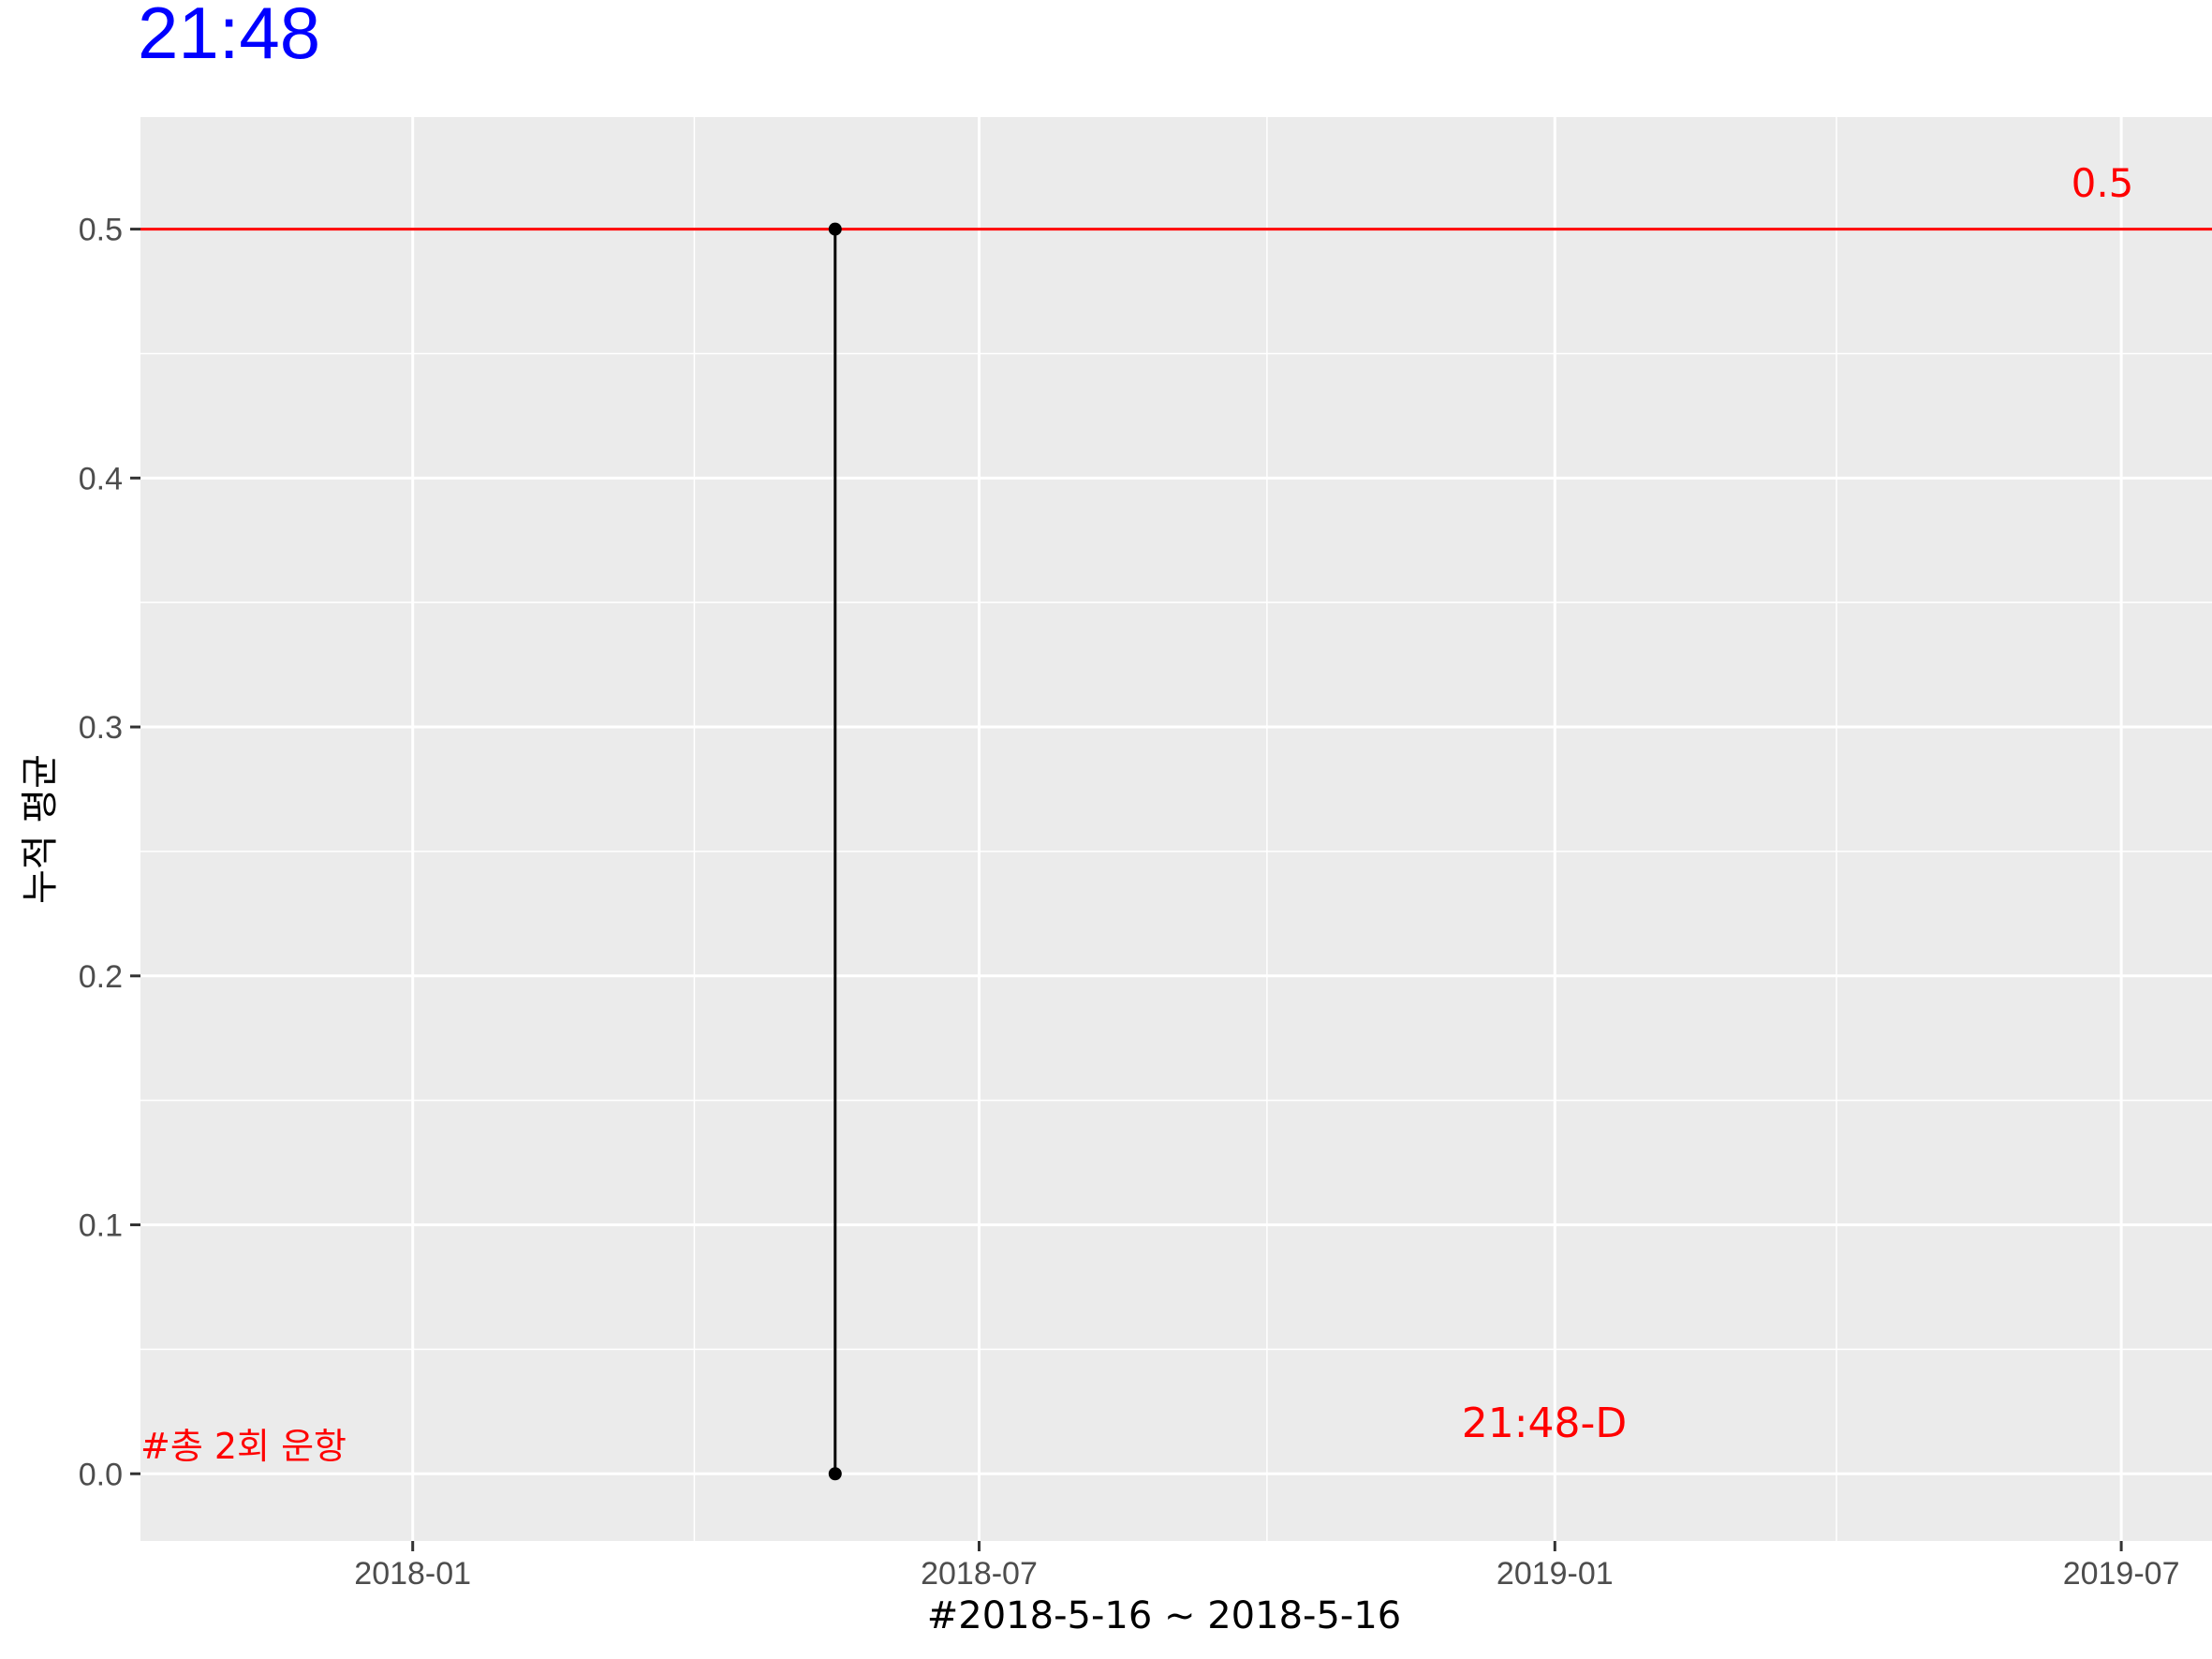 This screenshot has height=1659, width=2212. What do you see at coordinates (101, 1475) in the screenshot?
I see `y-tick-label: 0.0` at bounding box center [101, 1475].